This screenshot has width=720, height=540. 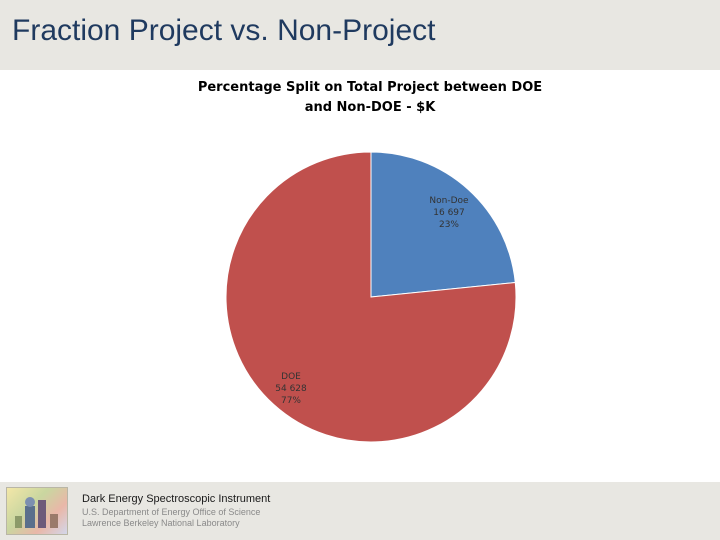 I want to click on pie-label-non-doe: Non-Doe 16 697 23%, so click(x=449, y=213).